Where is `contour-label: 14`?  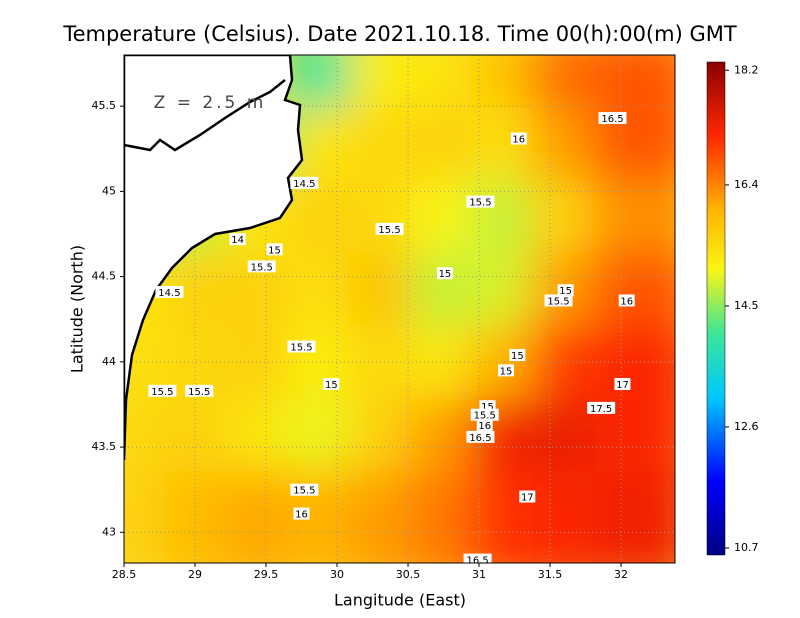 contour-label: 14 is located at coordinates (237, 240).